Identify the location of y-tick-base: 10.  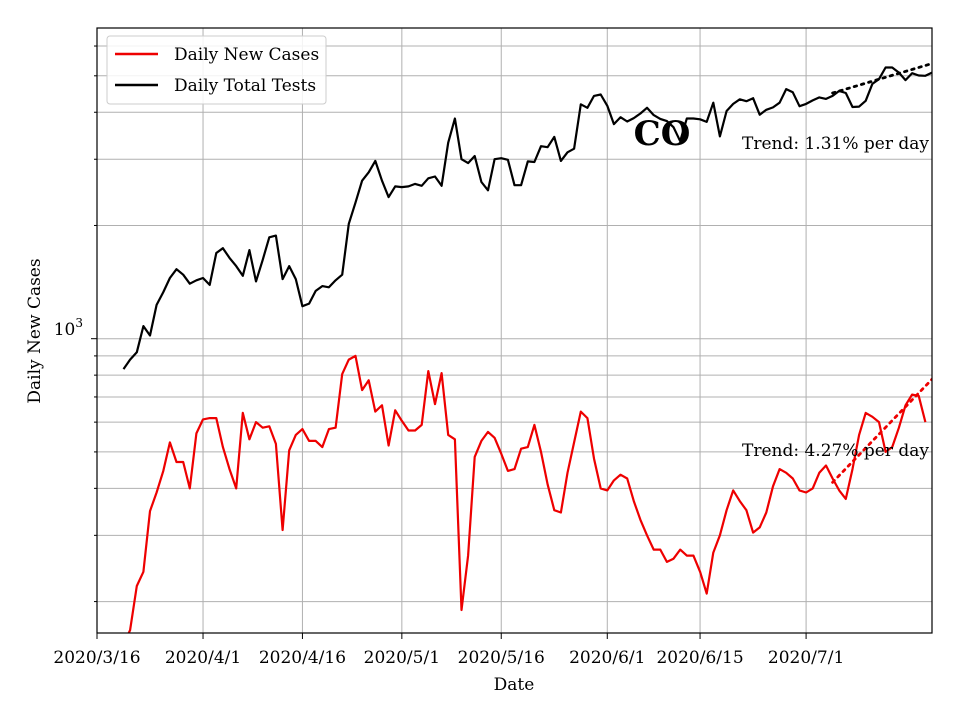
(65, 330).